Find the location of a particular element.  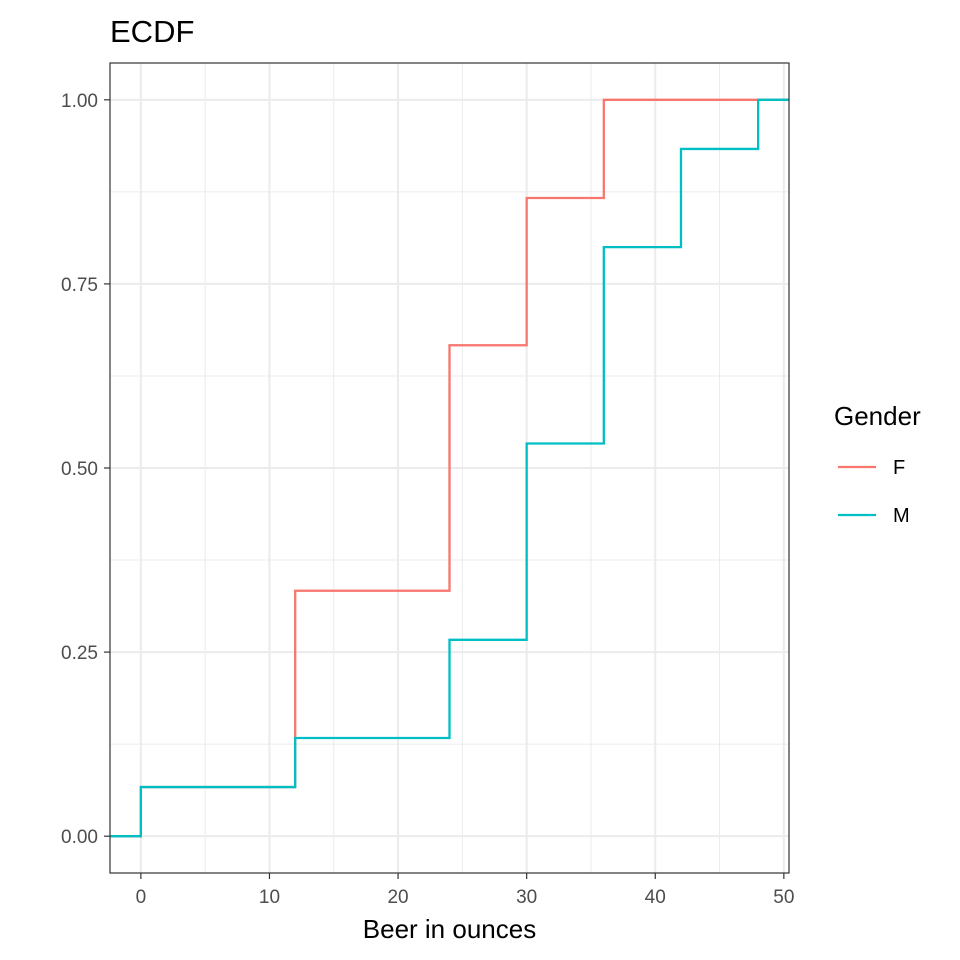

legend: Gender FM is located at coordinates (877, 464).